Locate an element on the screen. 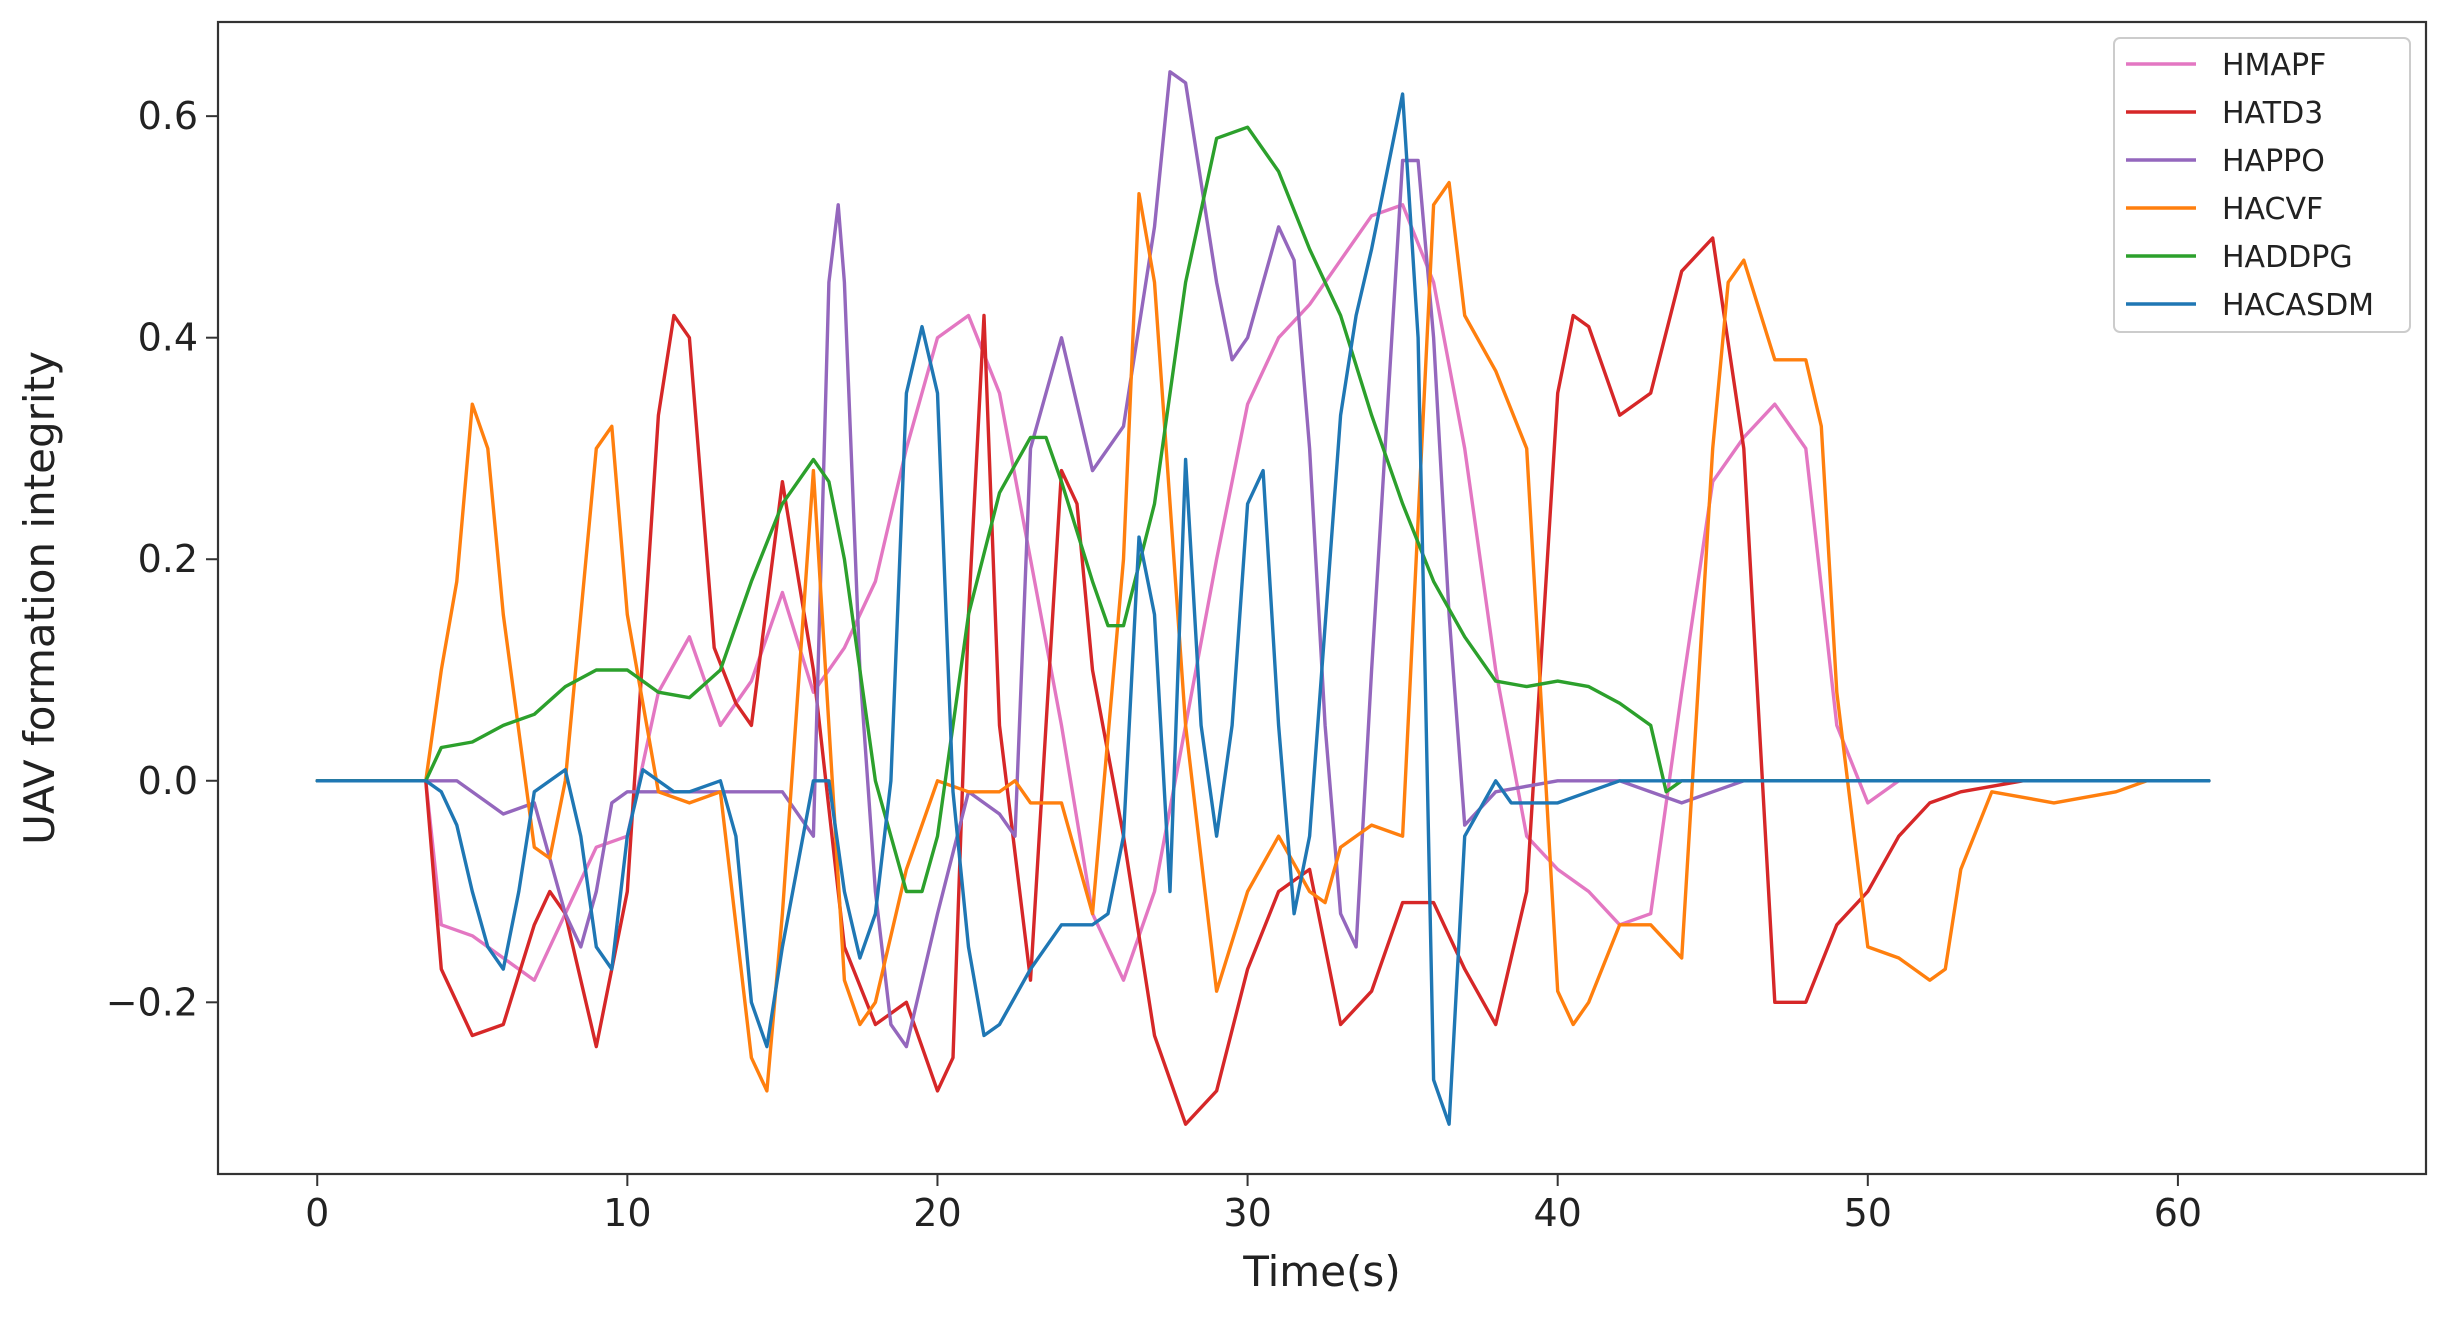 This screenshot has width=2443, height=1319. legend-label-hmapf: HMAPF is located at coordinates (2274, 65).